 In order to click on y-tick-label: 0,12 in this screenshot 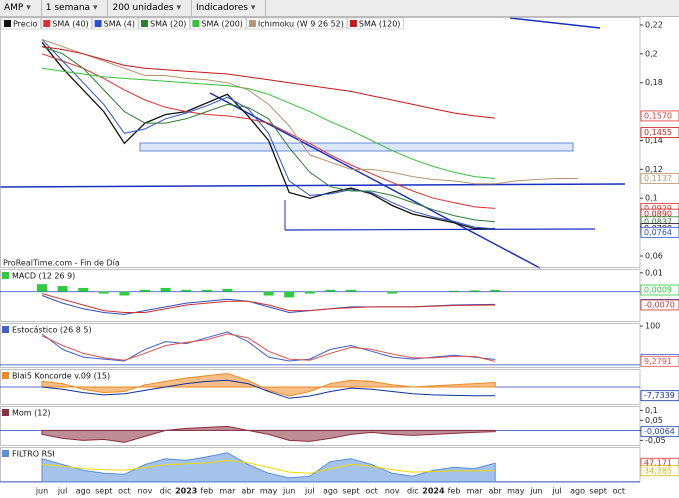, I will do `click(654, 169)`.